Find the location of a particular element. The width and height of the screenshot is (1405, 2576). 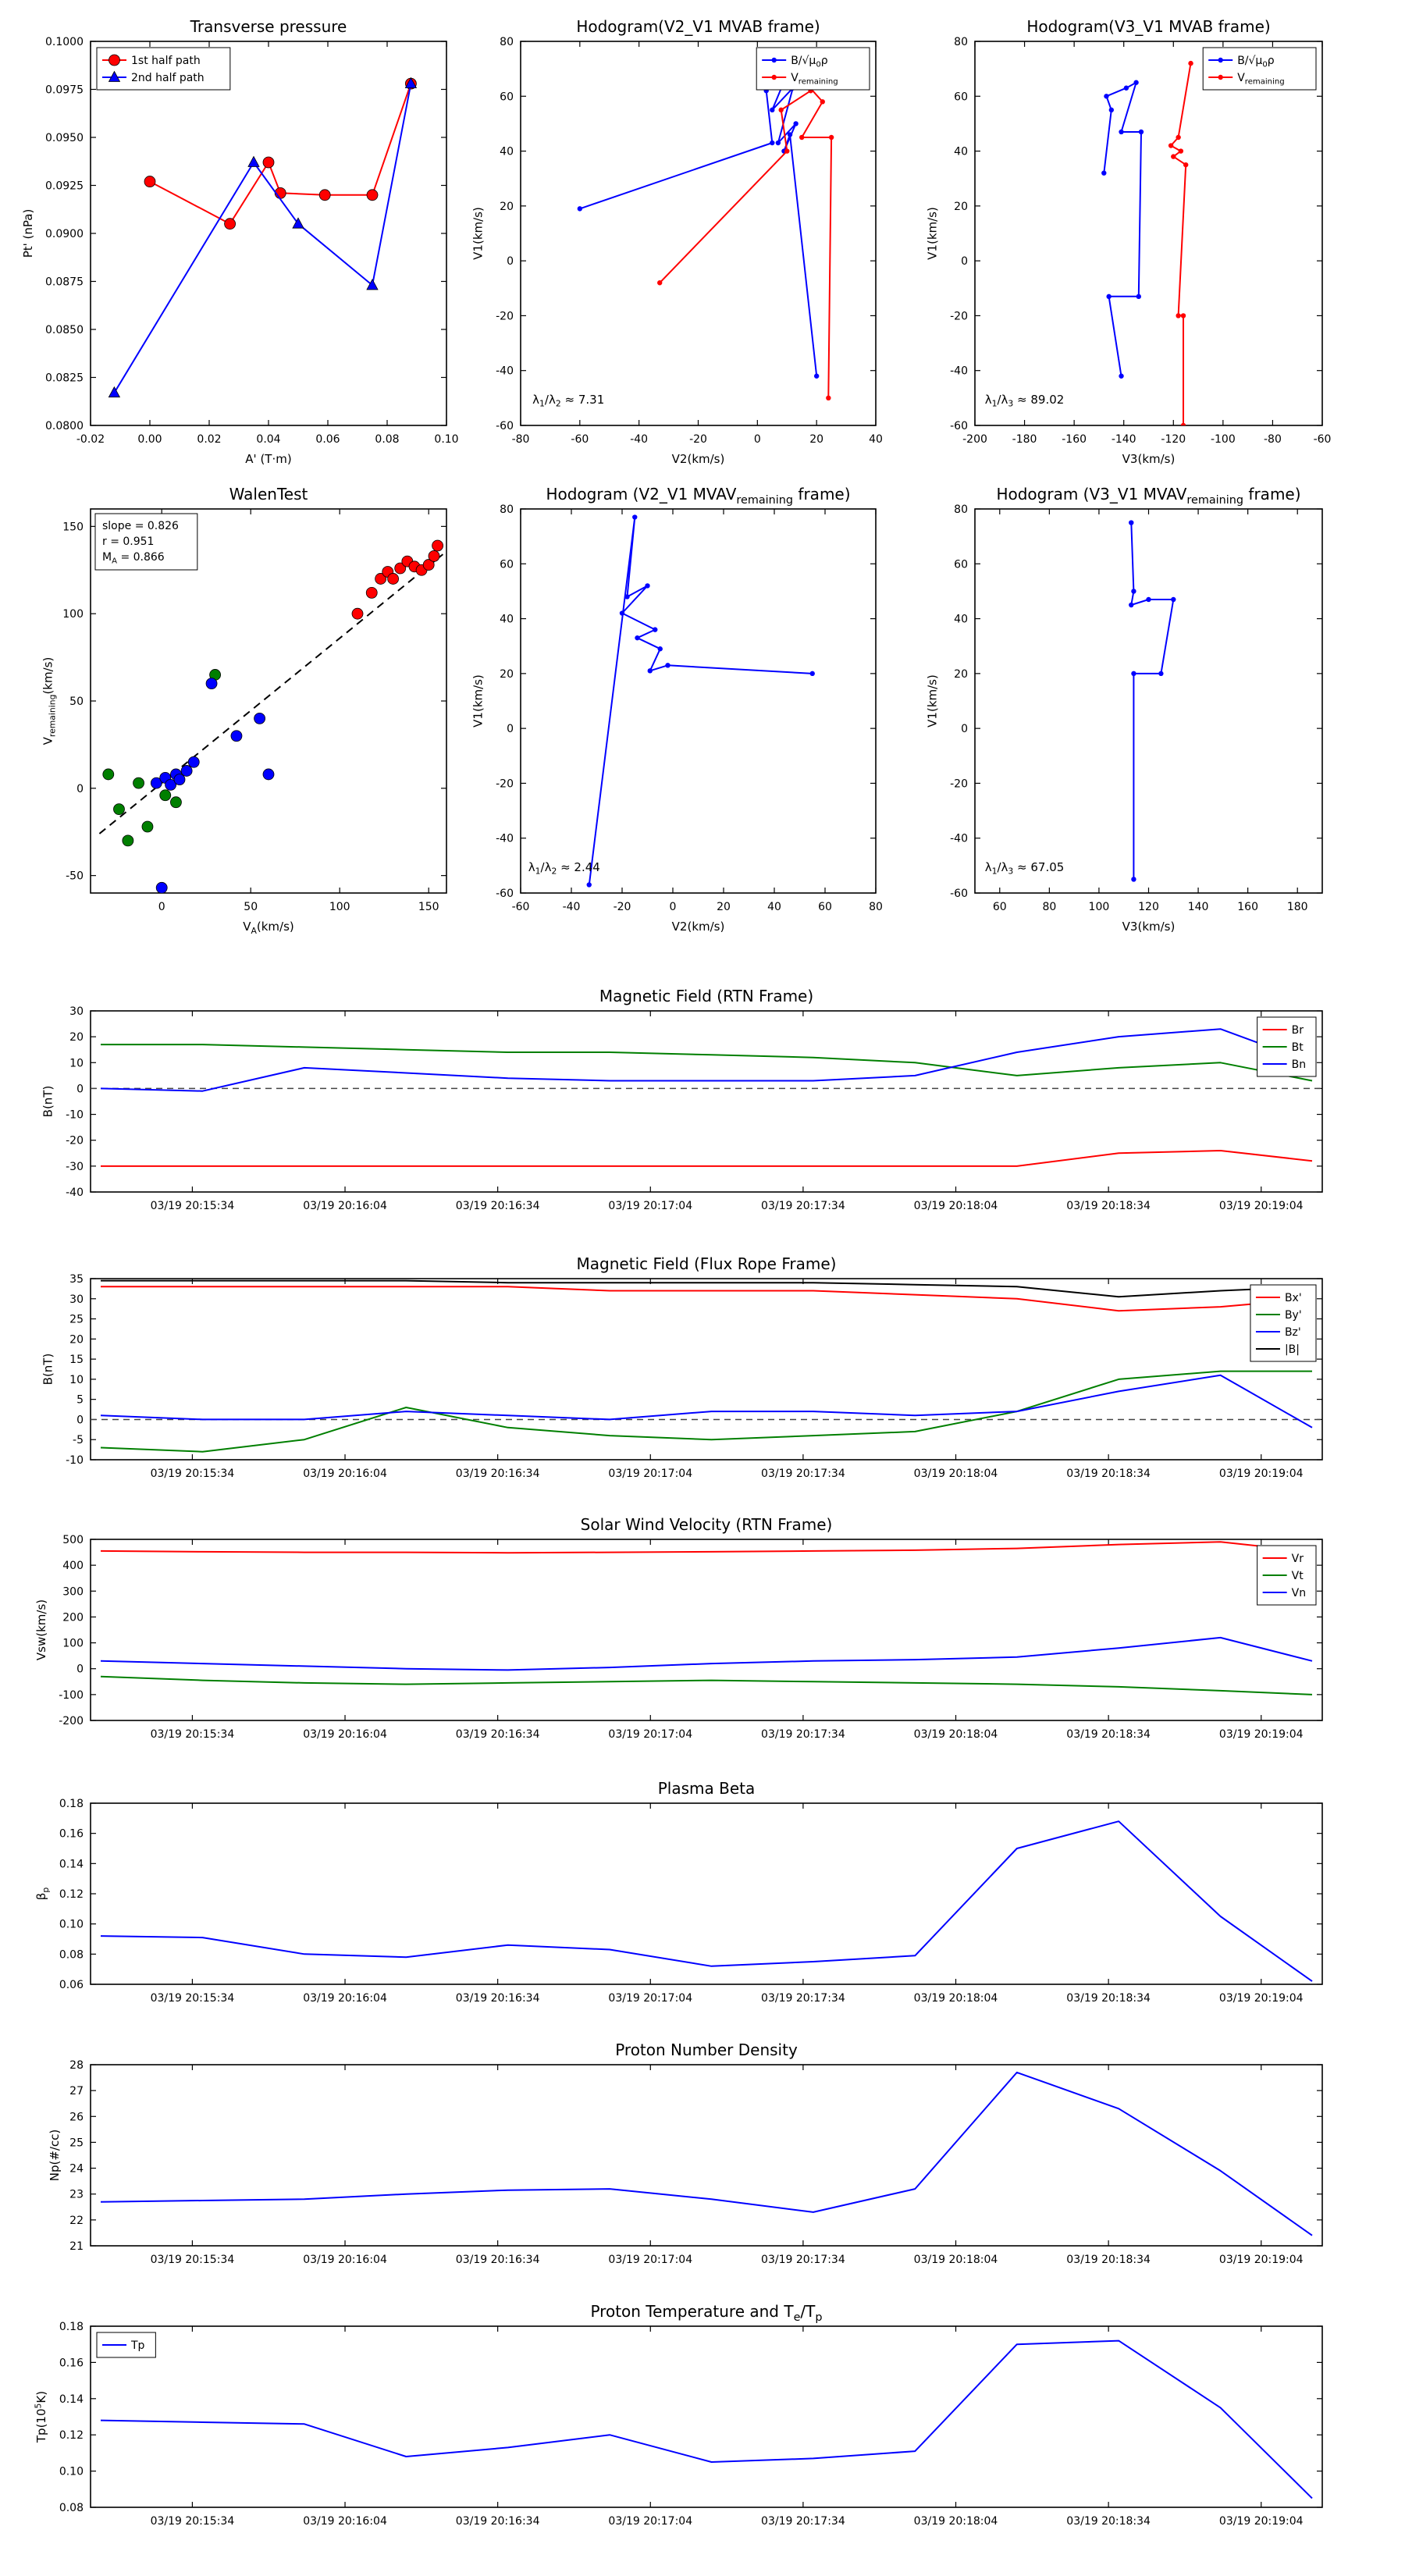

svg-text: Vremaining is located at coordinates (815, 79).